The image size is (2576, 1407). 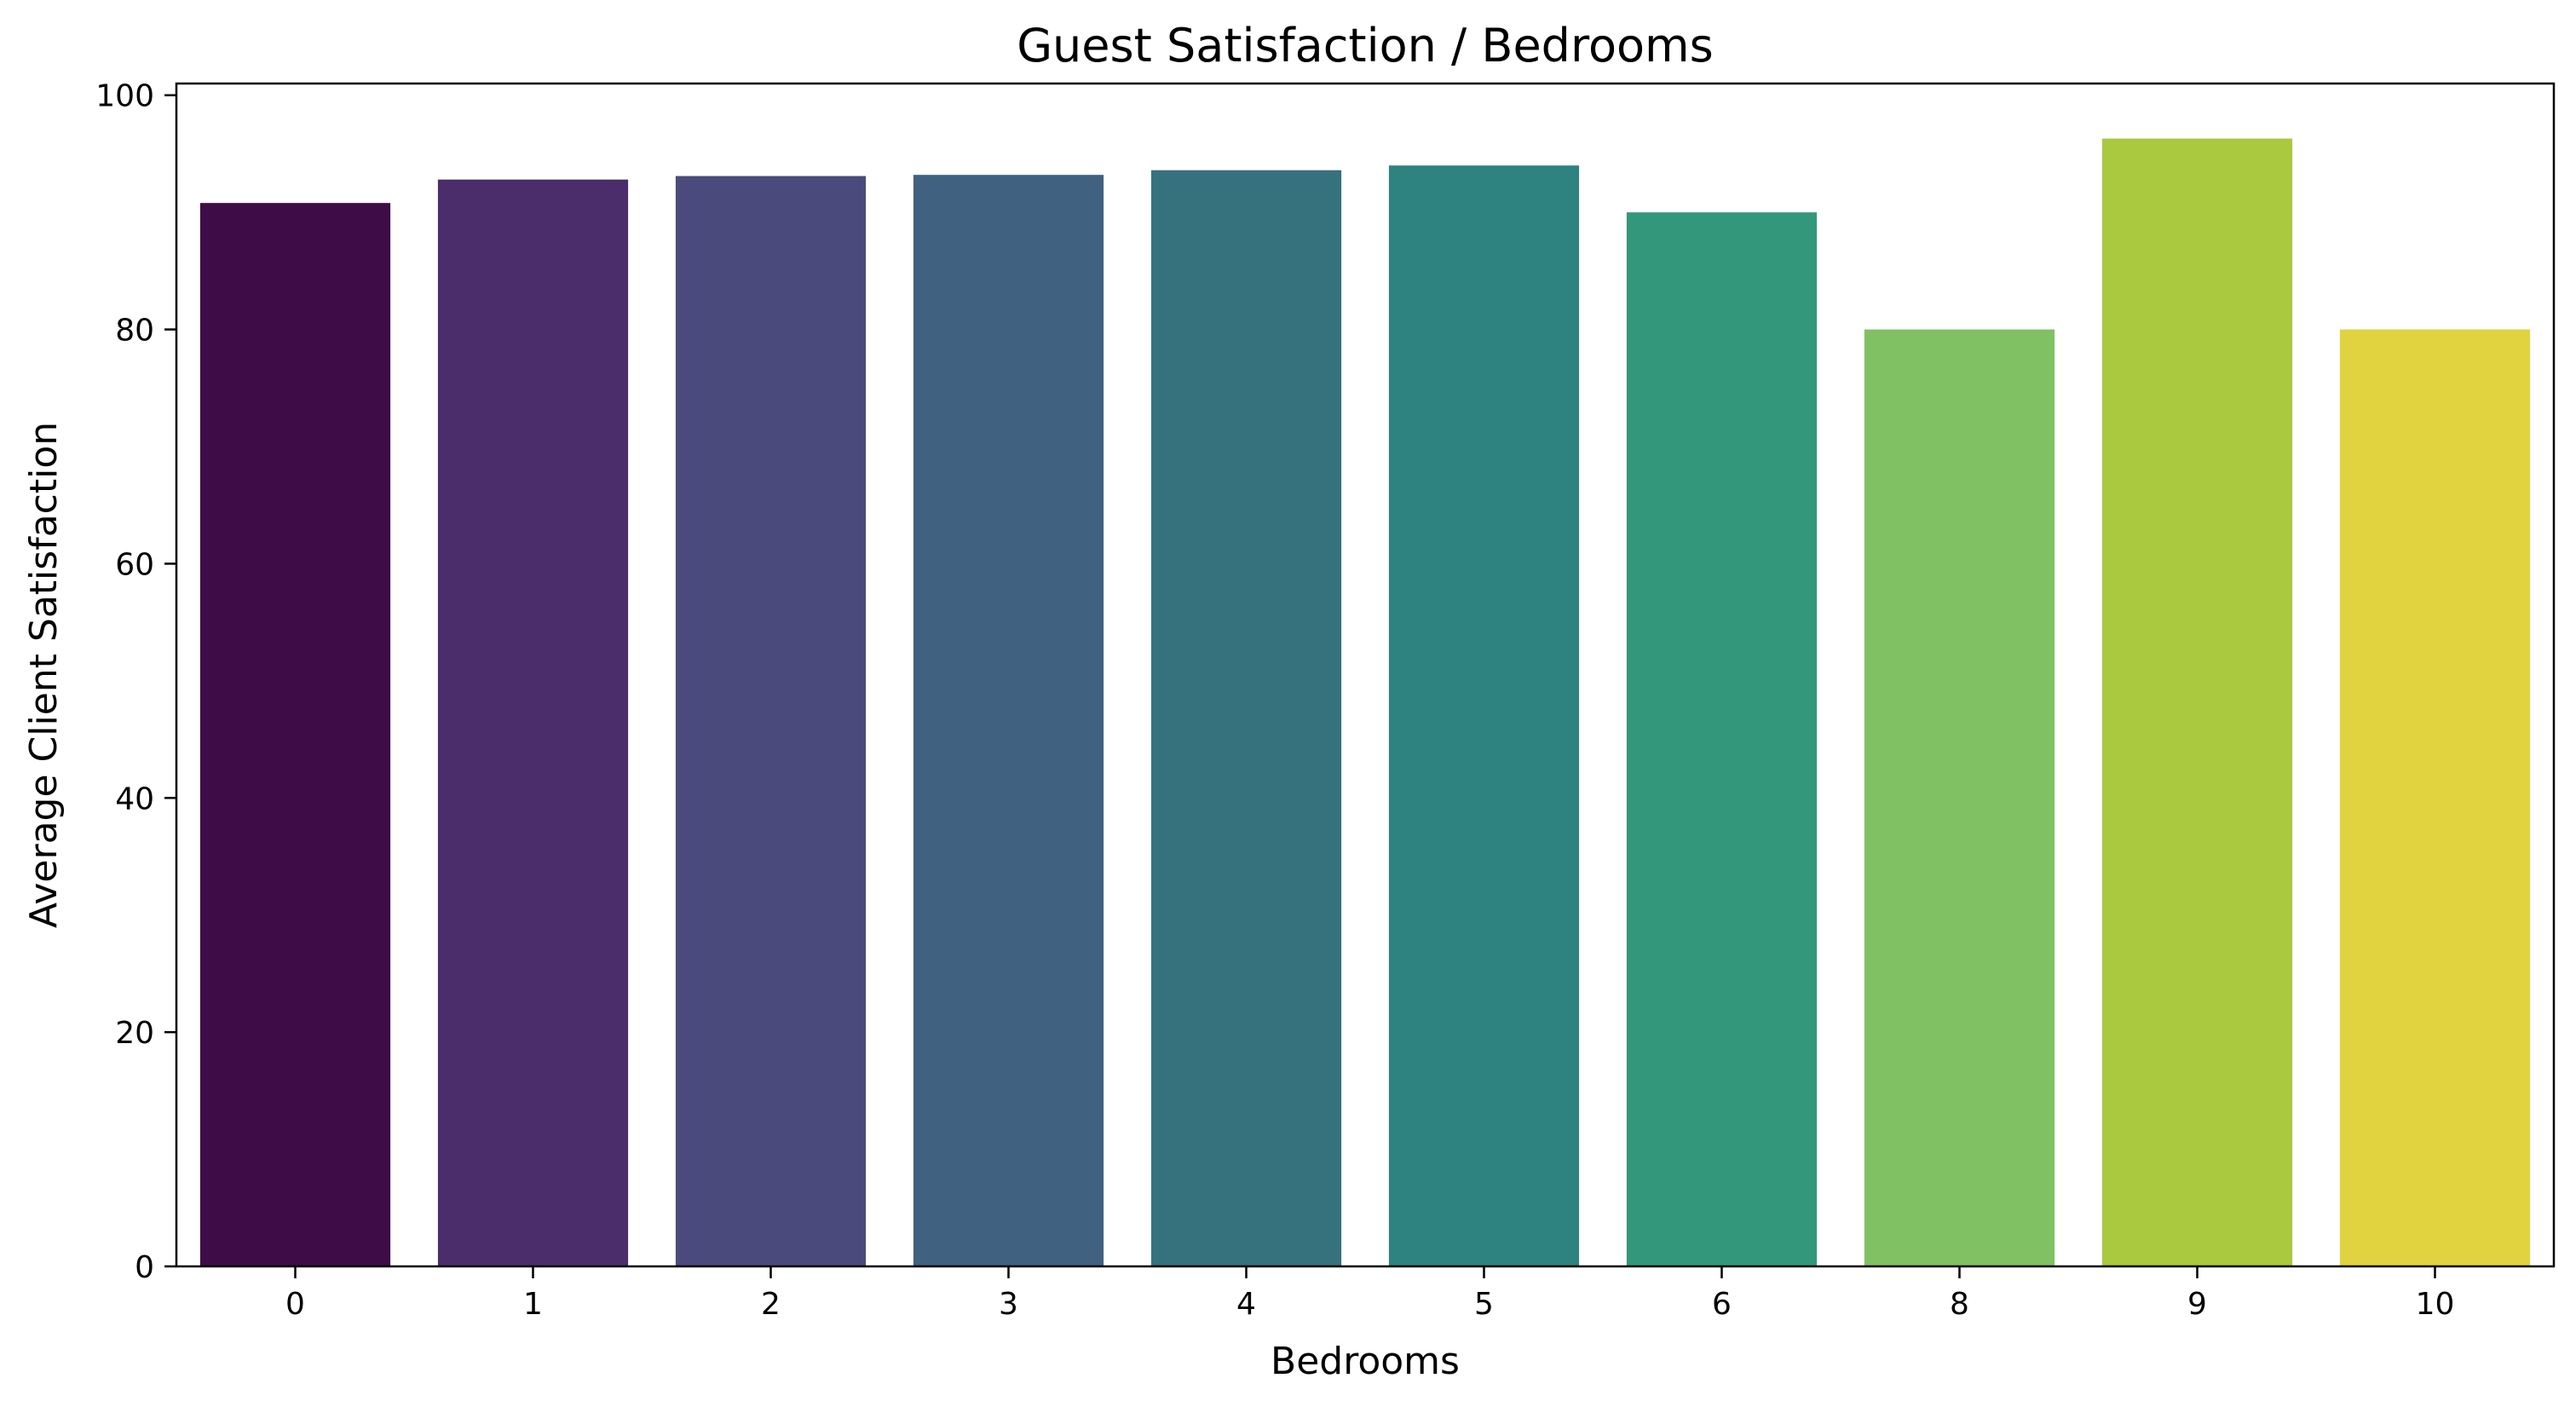 What do you see at coordinates (134, 798) in the screenshot?
I see `y-tick-label: 40` at bounding box center [134, 798].